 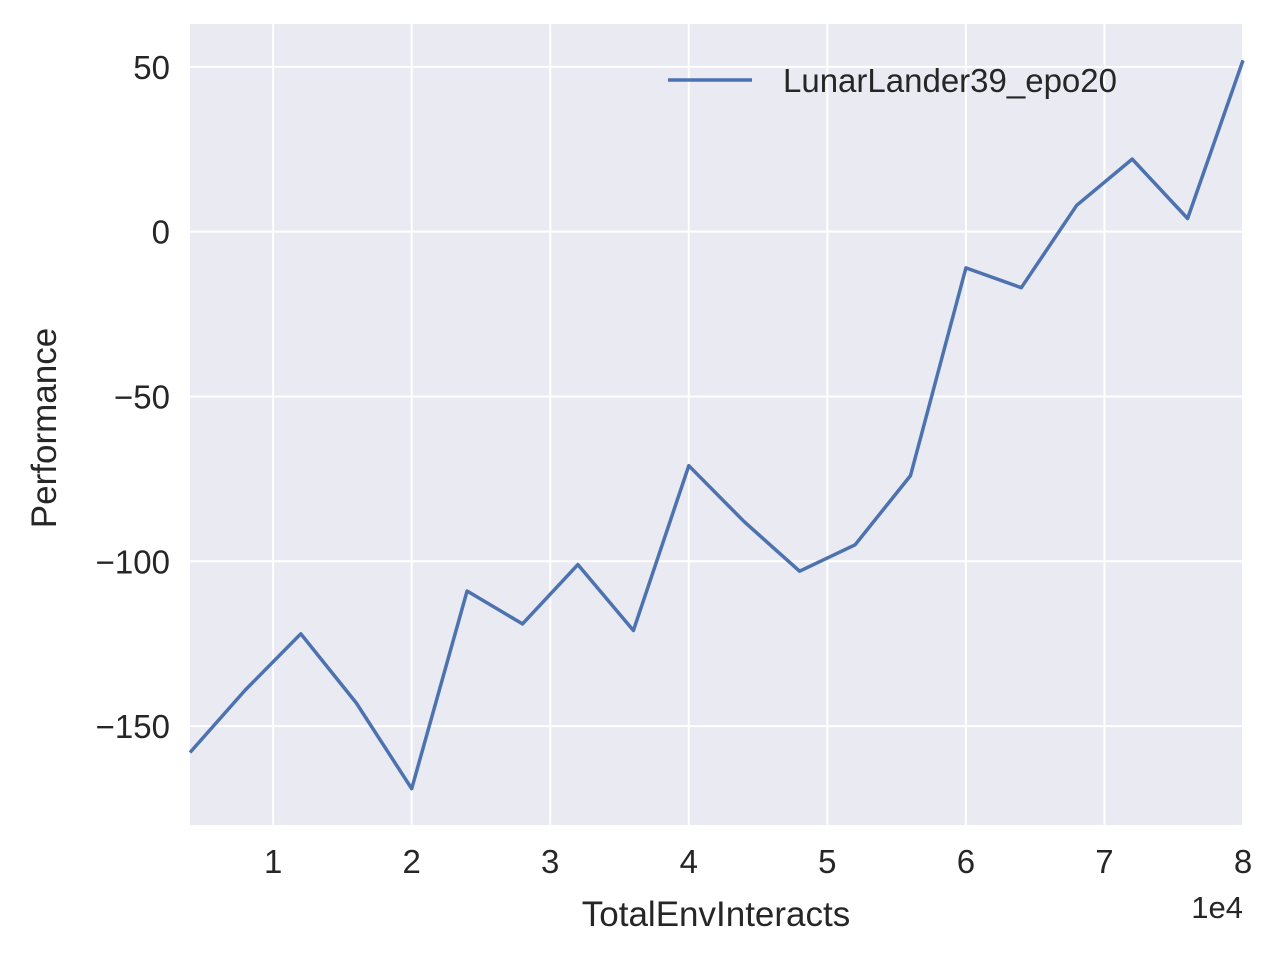 I want to click on y-tick-label: −100, so click(x=133, y=561).